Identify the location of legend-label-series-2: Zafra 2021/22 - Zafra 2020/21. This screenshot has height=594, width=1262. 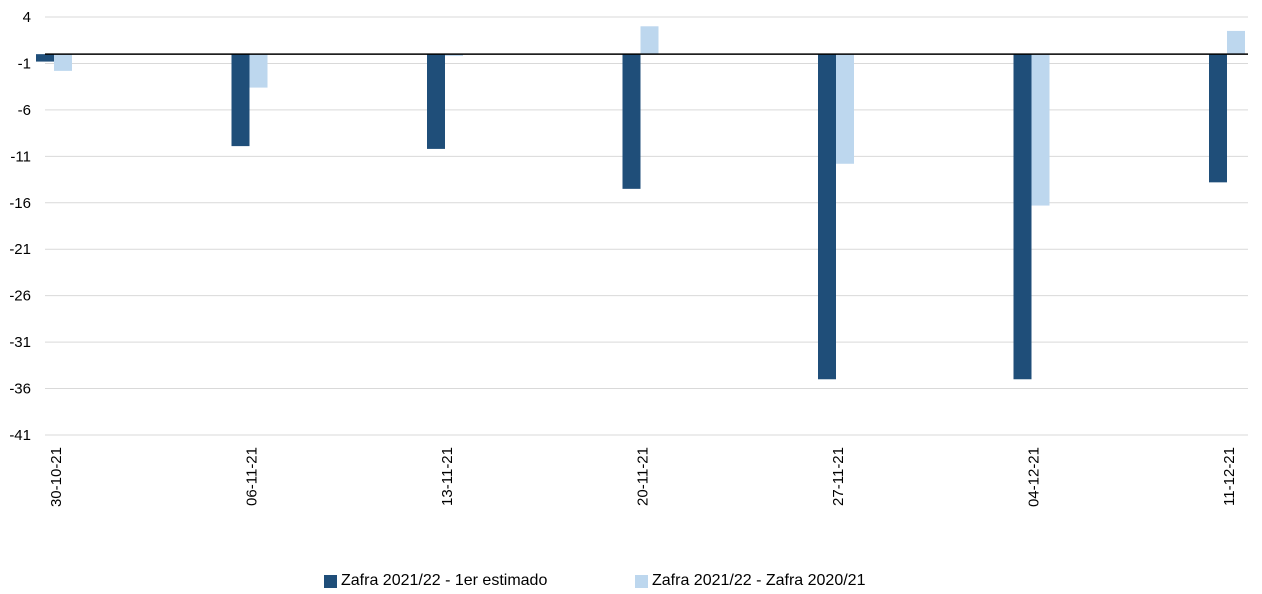
(759, 580).